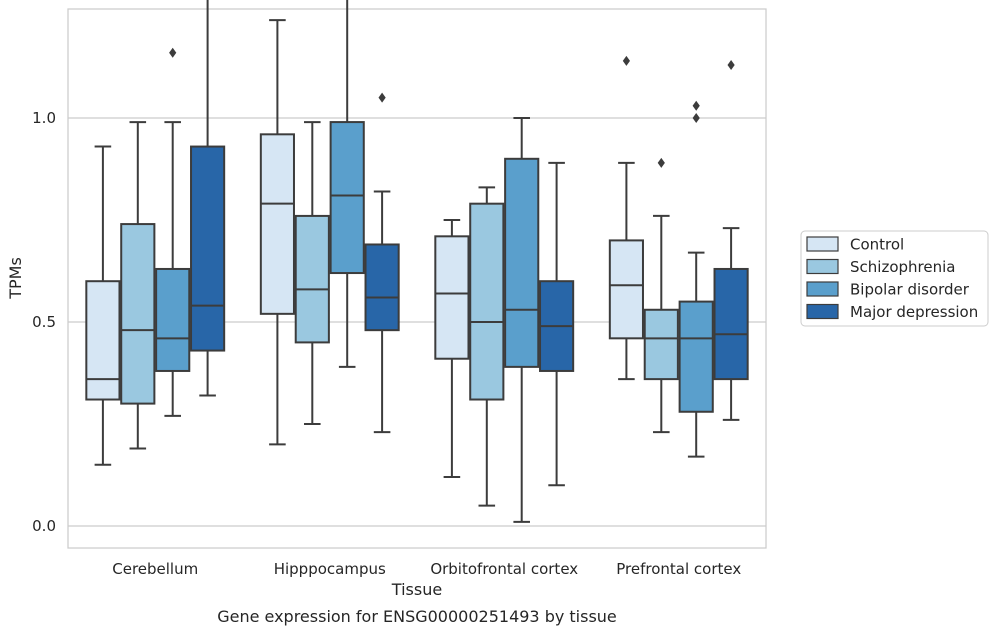 Image resolution: width=997 pixels, height=638 pixels. What do you see at coordinates (877, 245) in the screenshot?
I see `legend-label: Control` at bounding box center [877, 245].